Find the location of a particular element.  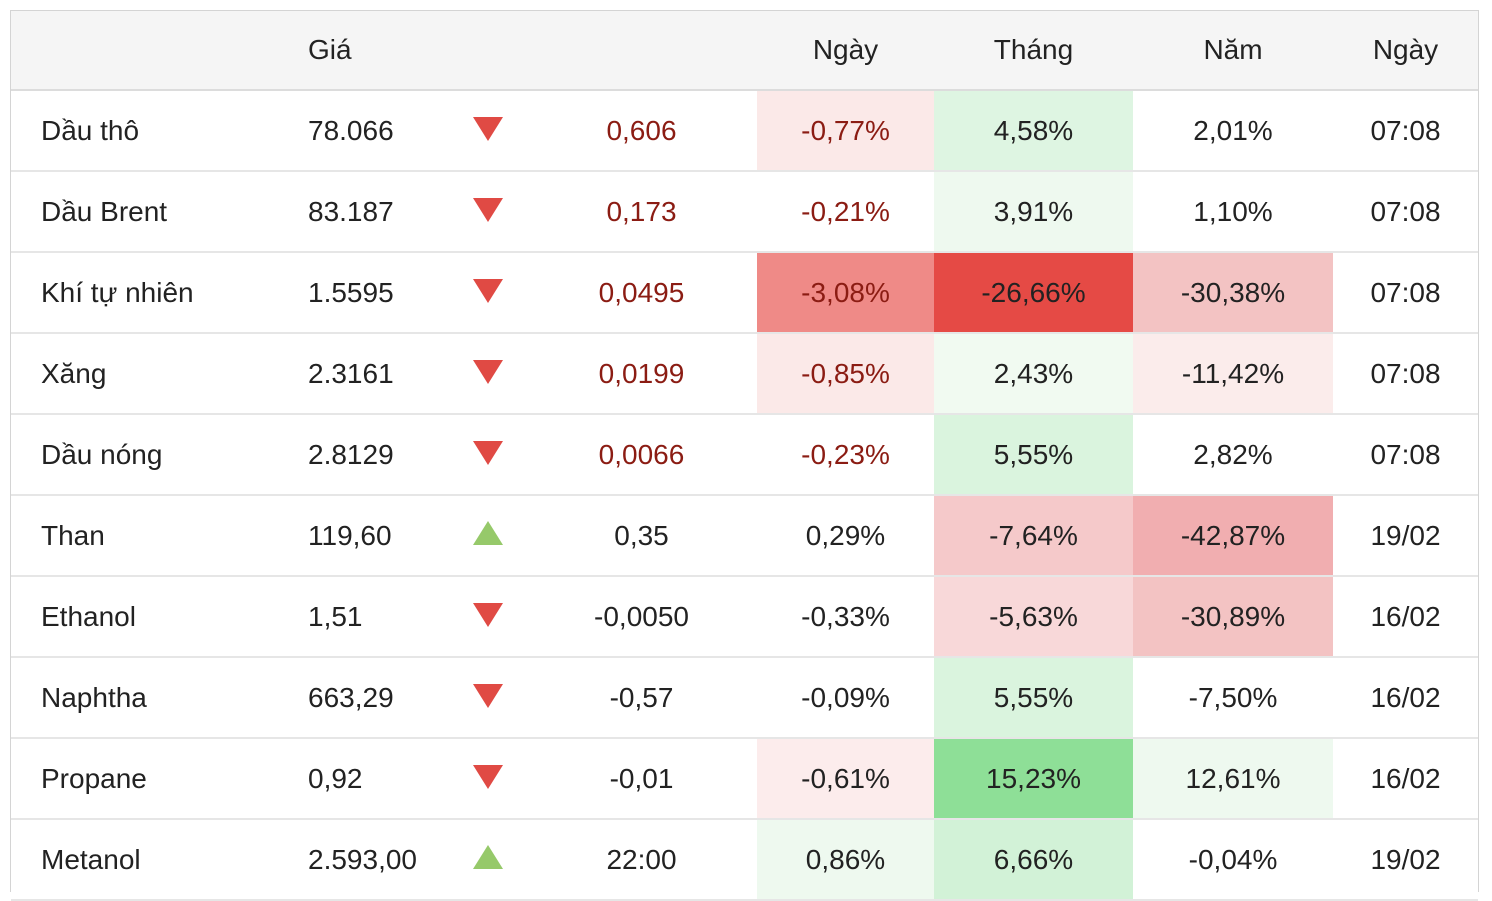

header-day: Ngày is located at coordinates (845, 51).